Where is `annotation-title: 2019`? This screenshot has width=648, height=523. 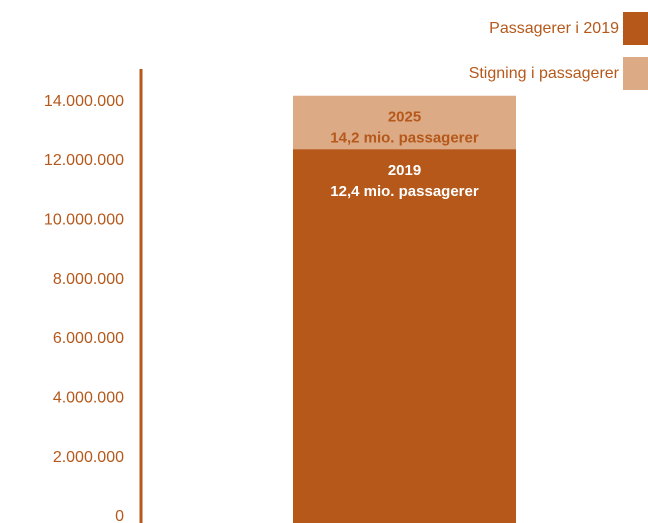
annotation-title: 2019 is located at coordinates (404, 170).